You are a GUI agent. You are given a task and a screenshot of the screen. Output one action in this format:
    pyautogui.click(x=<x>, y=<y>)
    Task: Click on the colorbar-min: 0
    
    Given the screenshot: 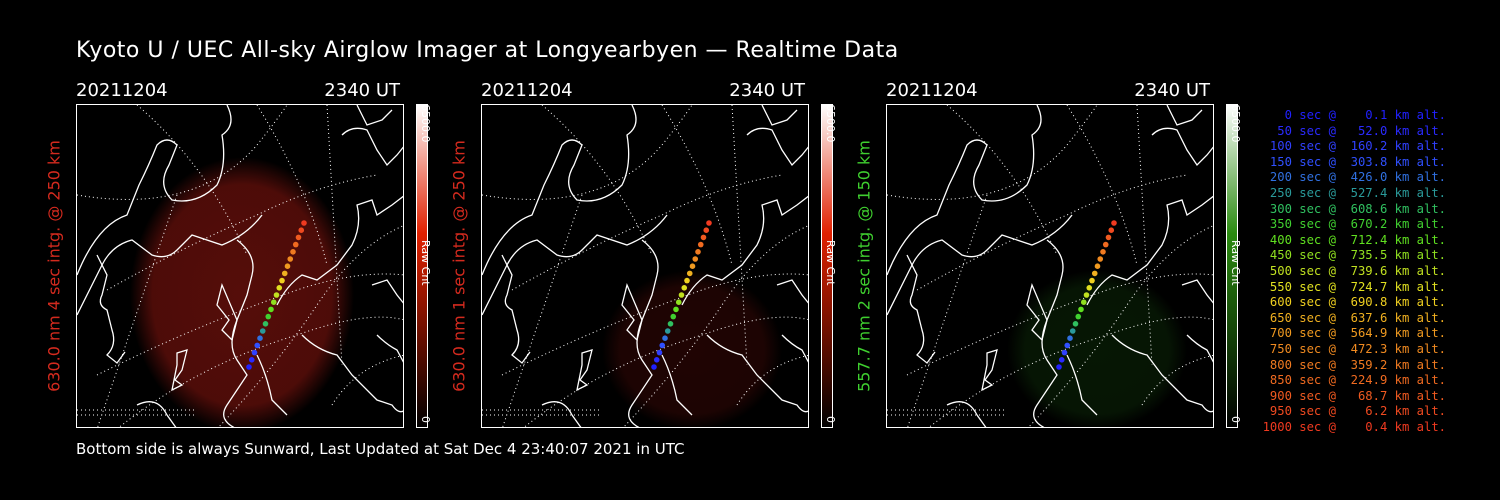 What is the action you would take?
    pyautogui.click(x=830, y=419)
    